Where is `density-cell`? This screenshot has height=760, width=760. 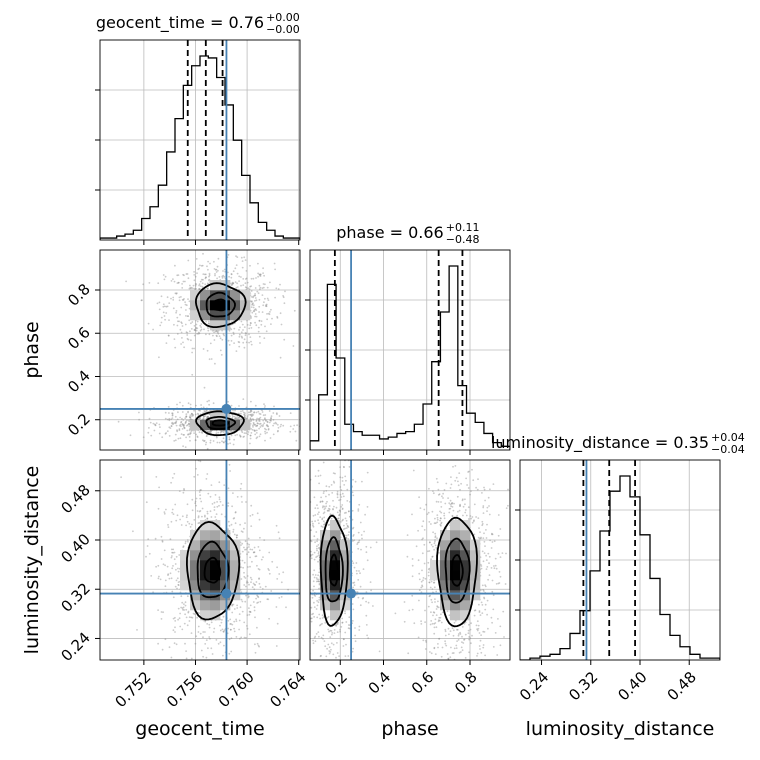
density-cell is located at coordinates (465, 535).